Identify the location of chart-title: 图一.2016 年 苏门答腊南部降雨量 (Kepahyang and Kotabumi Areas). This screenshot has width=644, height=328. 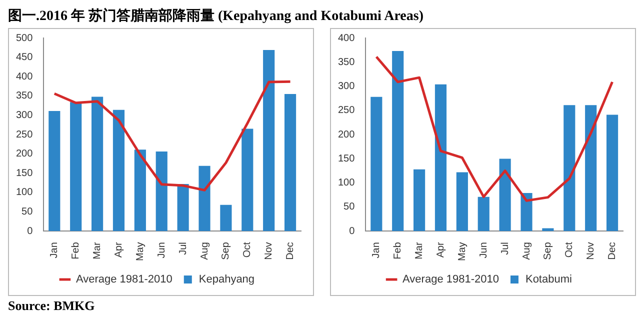
(216, 17).